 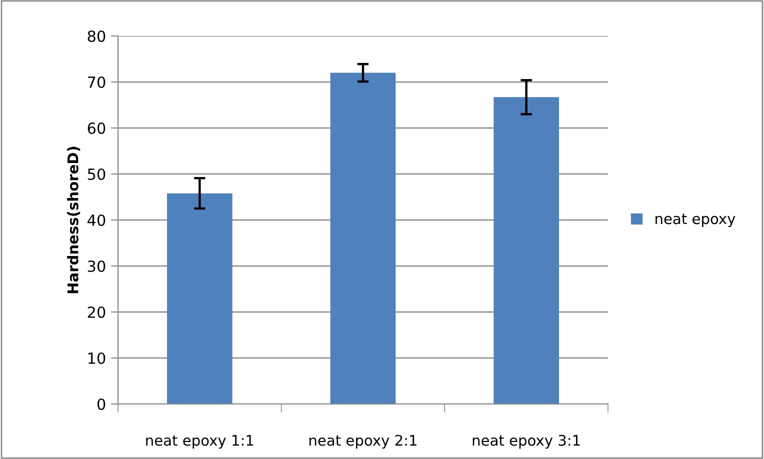 I want to click on x-tick-label: neat epoxy 2:1, so click(x=363, y=441).